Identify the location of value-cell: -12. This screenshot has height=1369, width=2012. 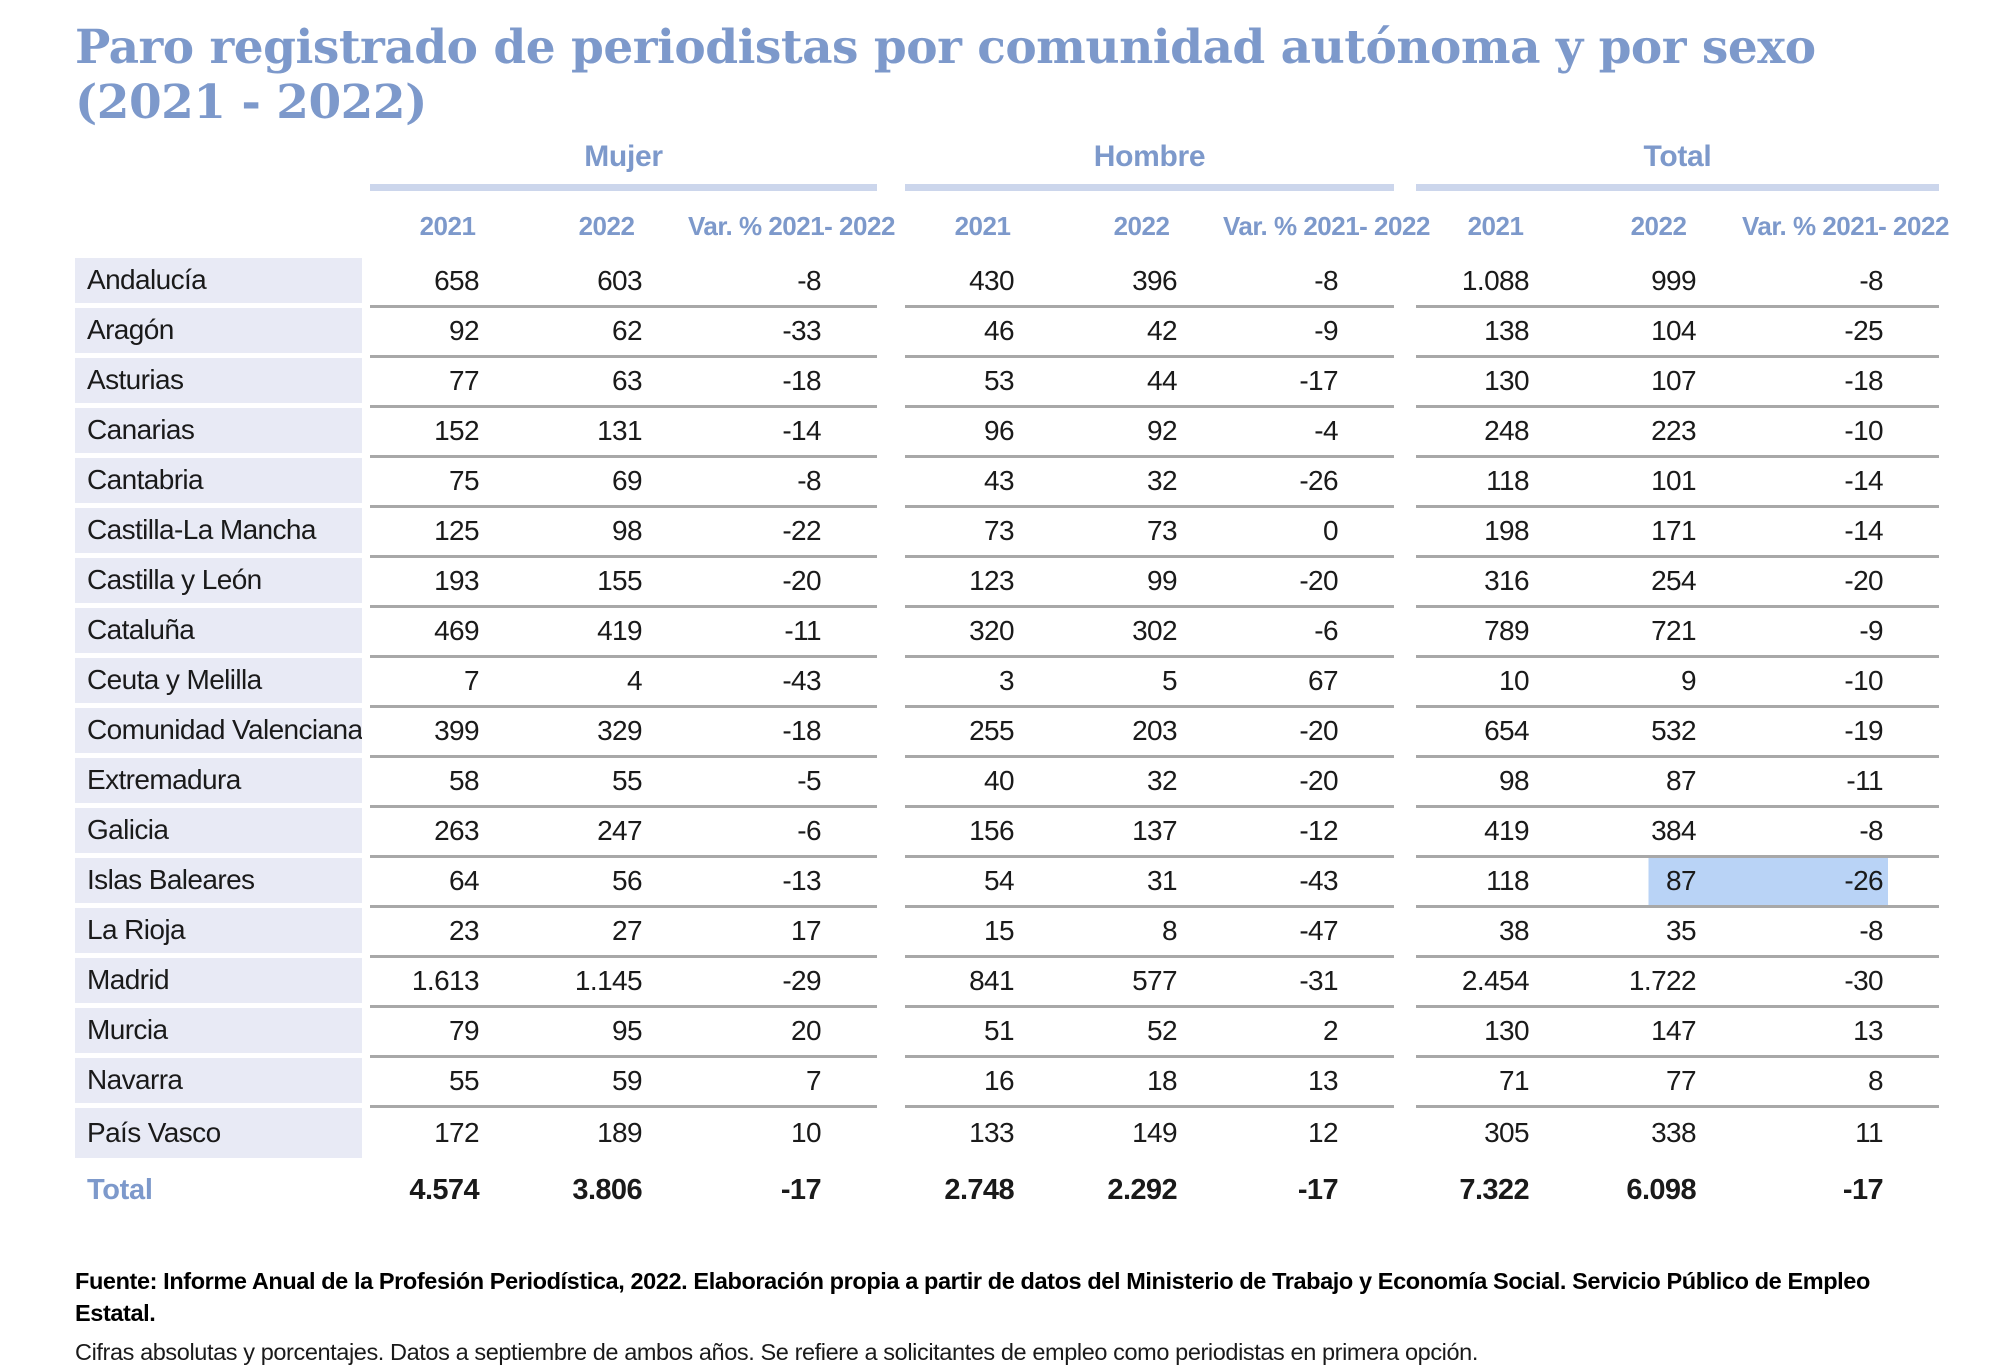
(1308, 833).